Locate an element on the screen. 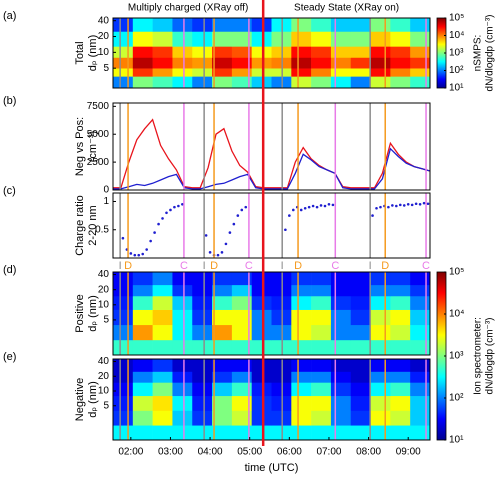 The image size is (500, 477). y-tick-label: 0 is located at coordinates (106, 190).